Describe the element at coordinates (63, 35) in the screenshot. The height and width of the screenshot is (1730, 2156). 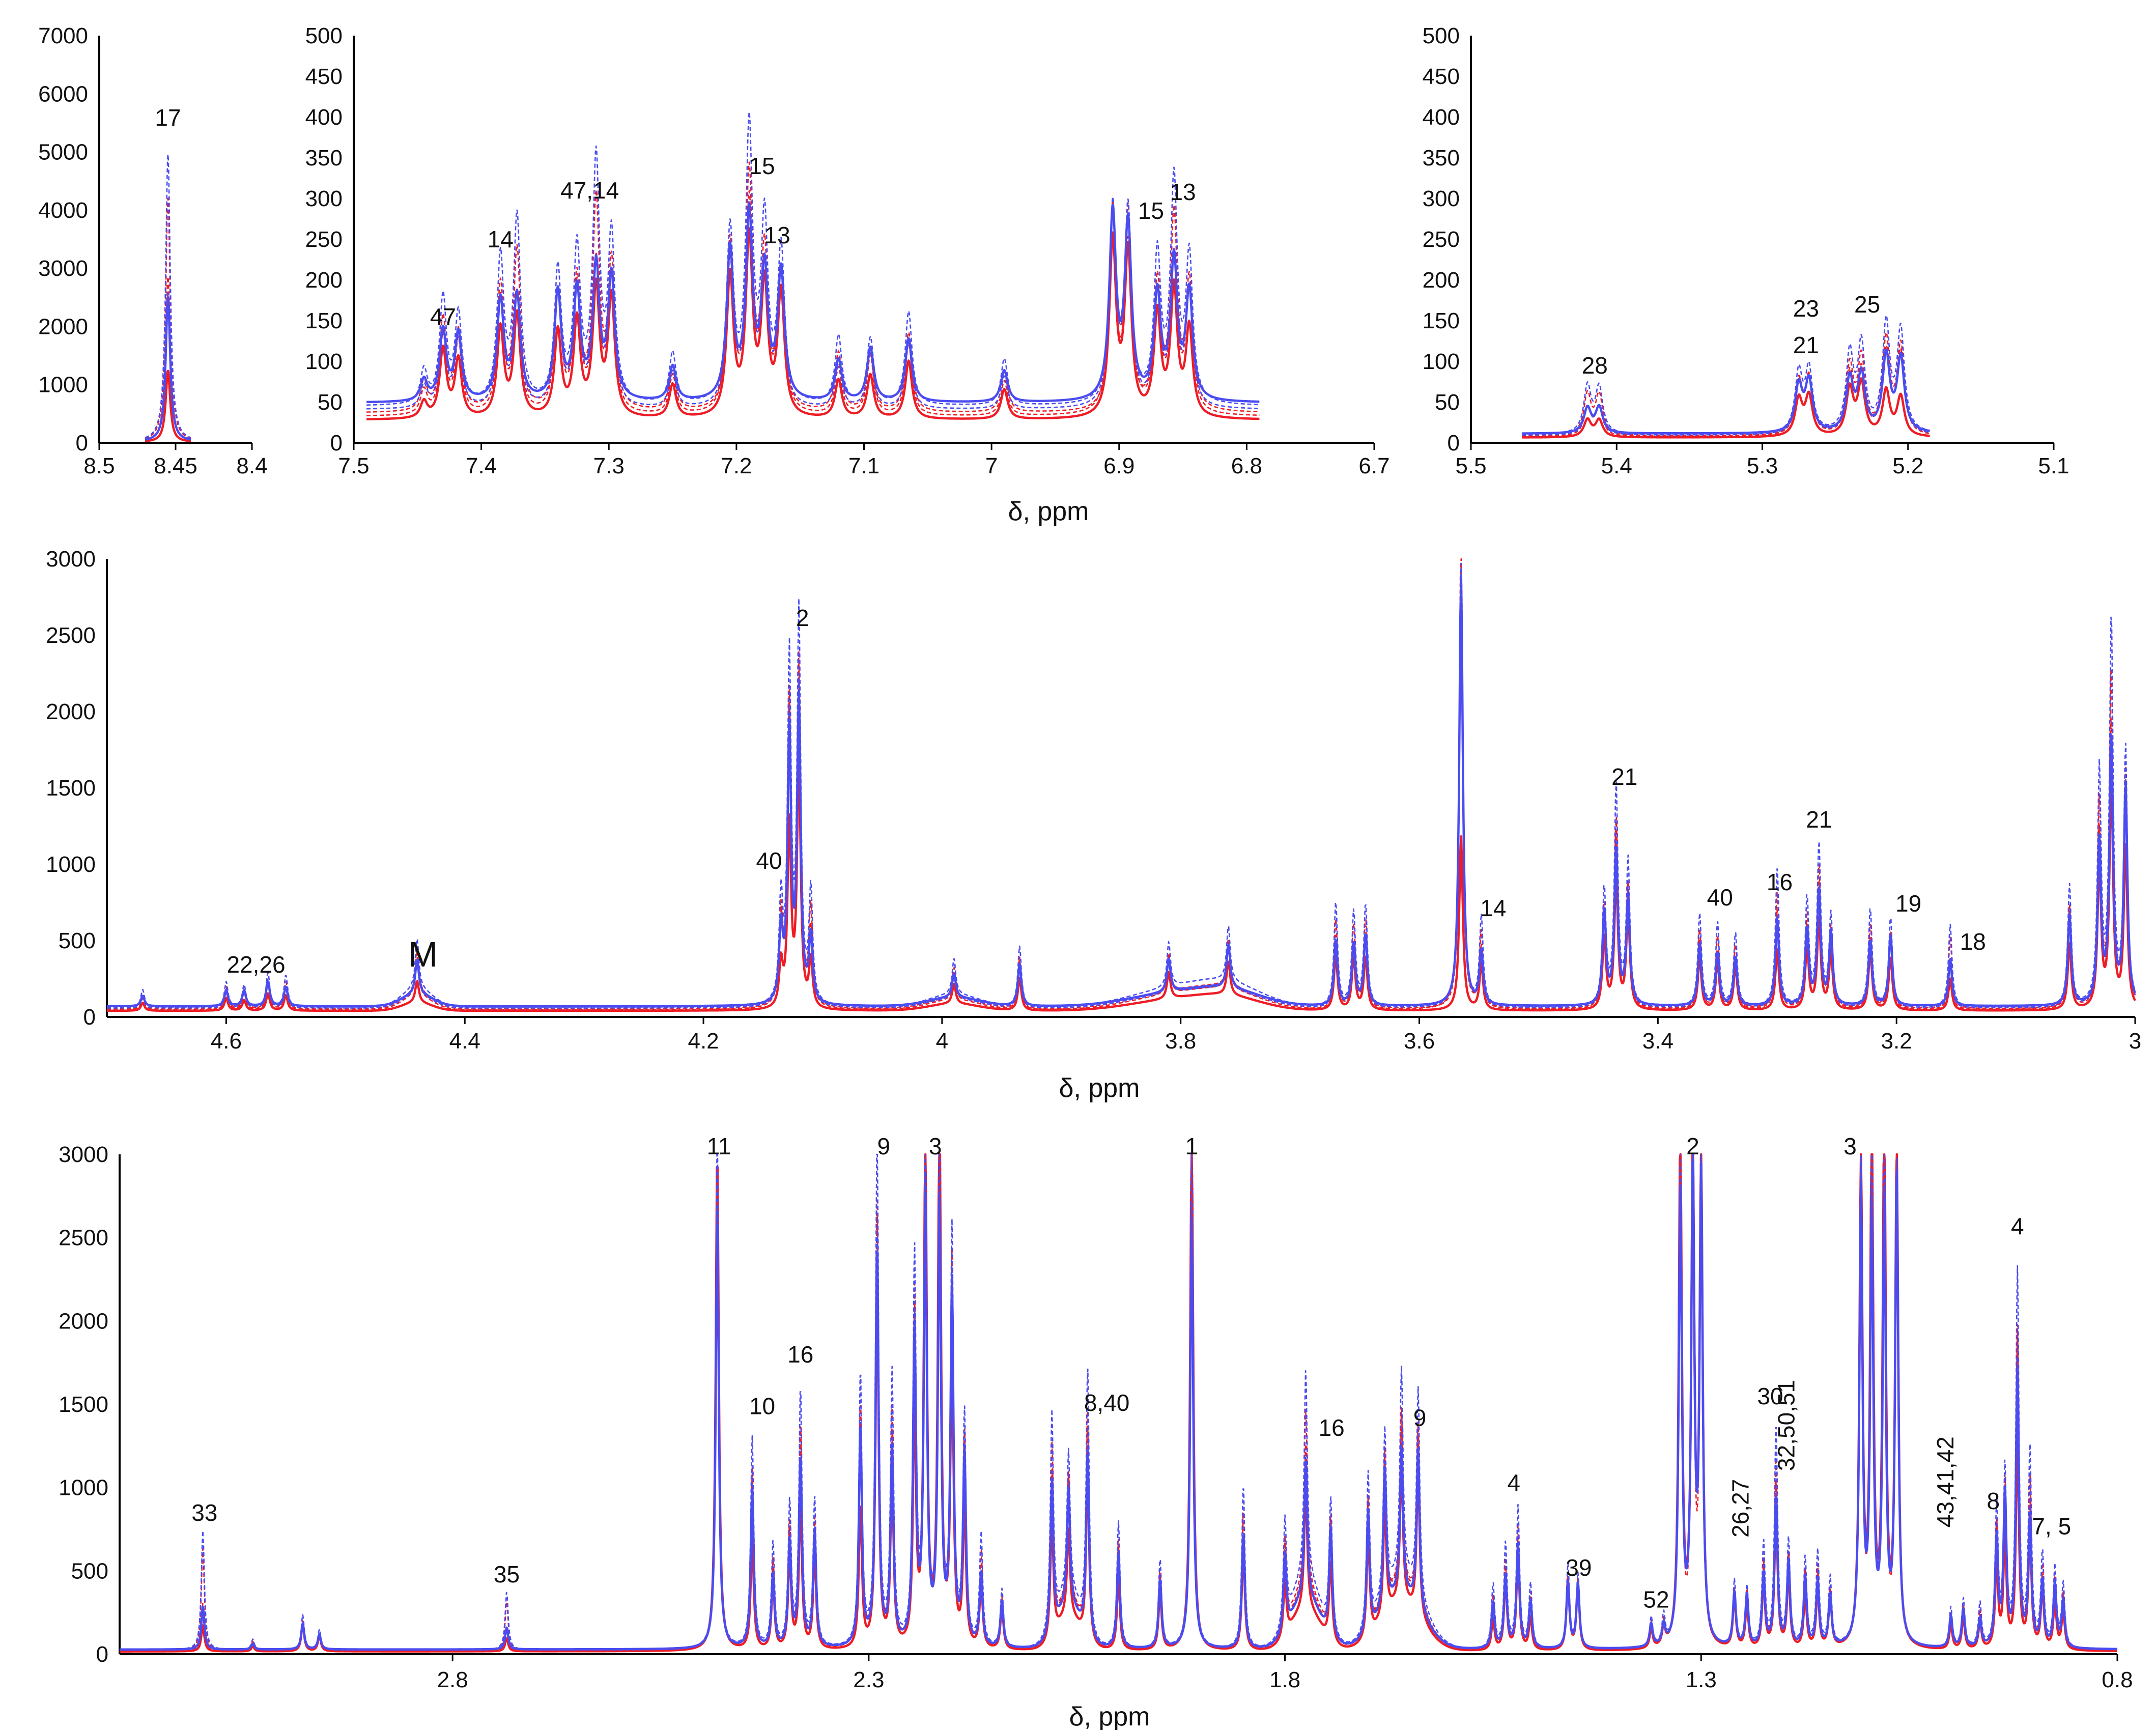
I see `y-tick-label: 7000` at that location.